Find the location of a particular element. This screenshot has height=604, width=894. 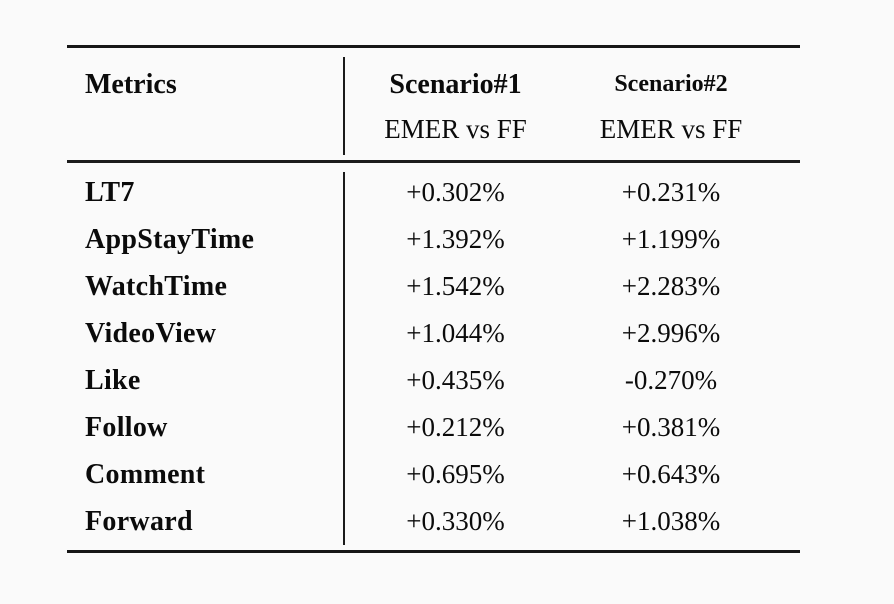

metric-label: Like is located at coordinates (113, 380).